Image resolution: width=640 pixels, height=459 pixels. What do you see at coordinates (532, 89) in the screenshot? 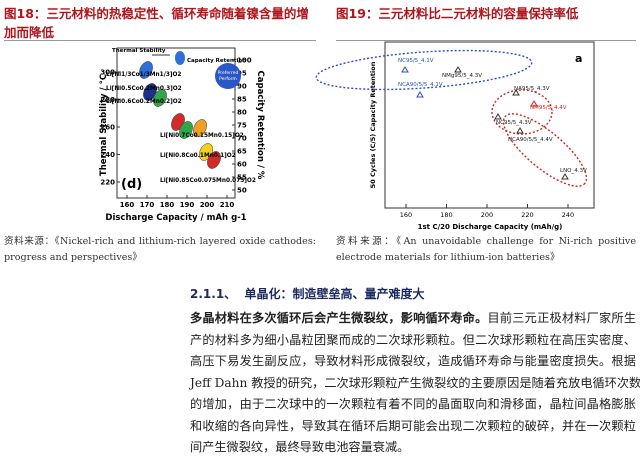
I see `point-label: NA95/5_4.3V` at bounding box center [532, 89].